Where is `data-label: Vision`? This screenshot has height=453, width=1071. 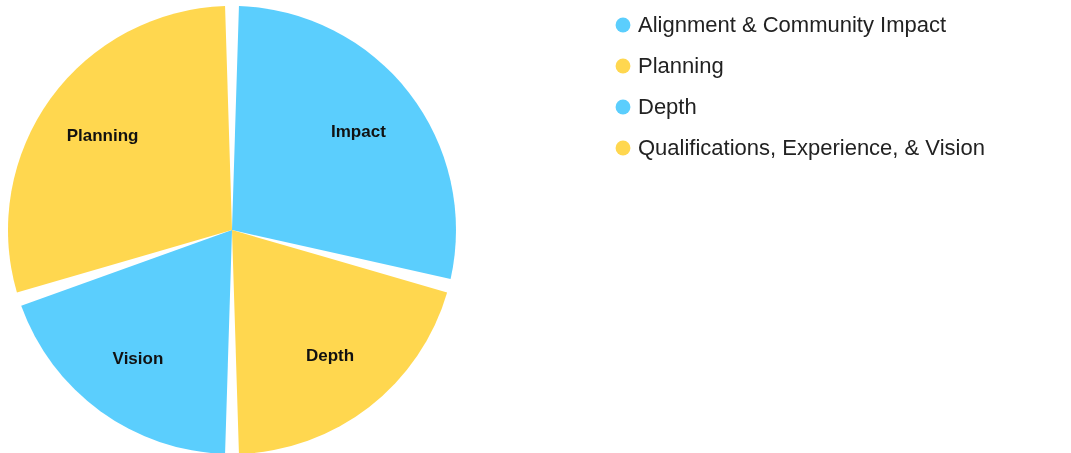 data-label: Vision is located at coordinates (138, 359).